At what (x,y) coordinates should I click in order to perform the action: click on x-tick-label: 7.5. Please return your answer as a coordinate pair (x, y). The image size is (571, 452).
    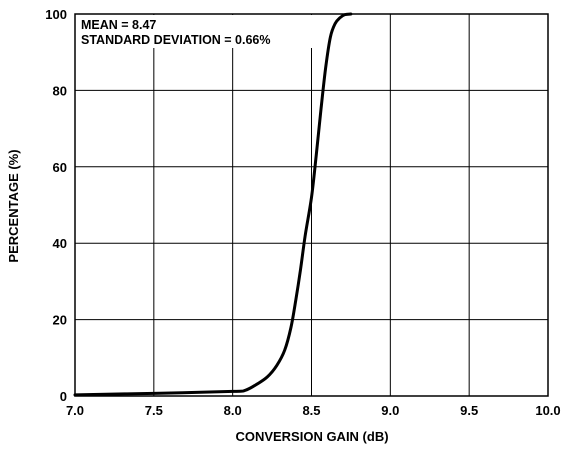
    Looking at the image, I should click on (154, 410).